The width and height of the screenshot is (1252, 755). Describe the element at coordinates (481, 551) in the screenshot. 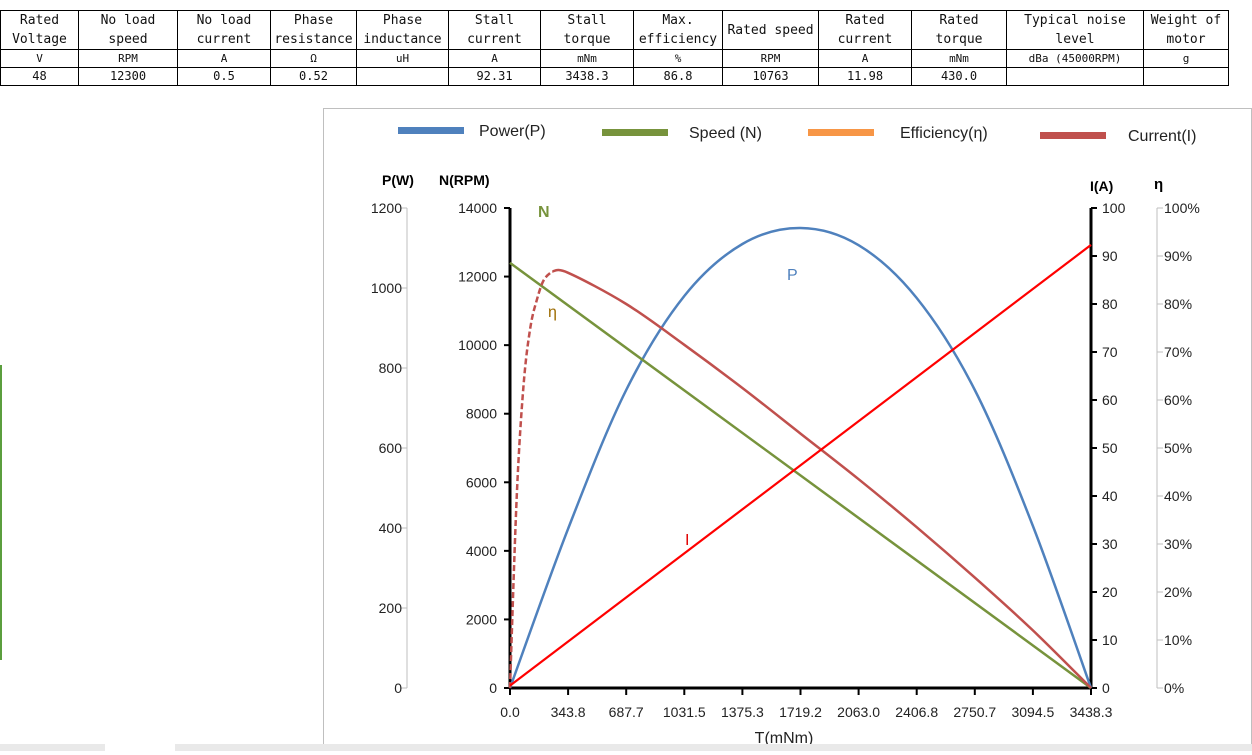

I see `speed-tick-label: 4000` at that location.